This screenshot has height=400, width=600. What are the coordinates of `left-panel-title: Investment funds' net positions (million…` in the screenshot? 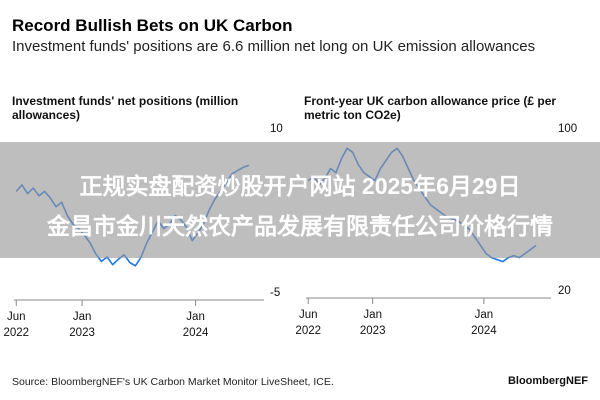 It's located at (125, 108).